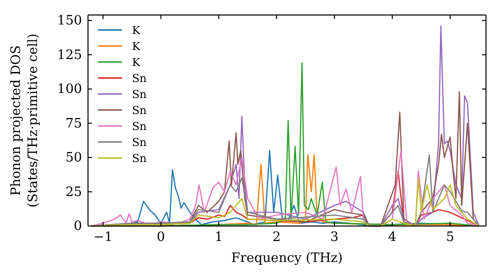  Describe the element at coordinates (78, 226) in the screenshot. I see `y-tick-label: 0` at that location.